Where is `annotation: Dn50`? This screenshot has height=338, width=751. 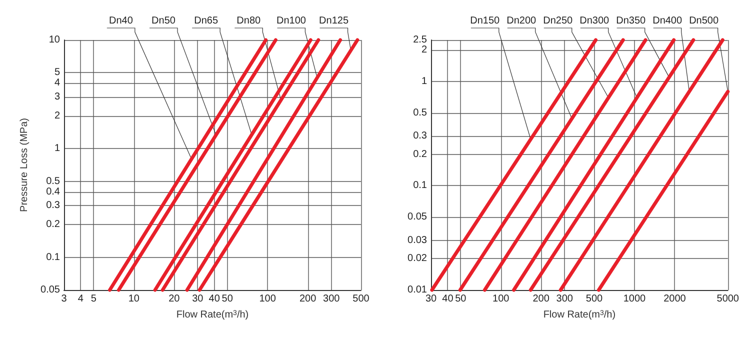 annotation: Dn50 is located at coordinates (164, 21).